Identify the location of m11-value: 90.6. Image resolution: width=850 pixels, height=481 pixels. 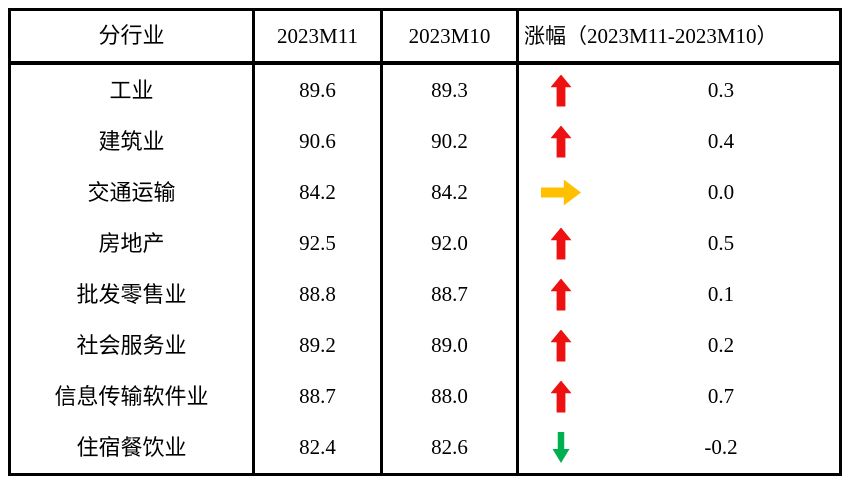
(319, 141).